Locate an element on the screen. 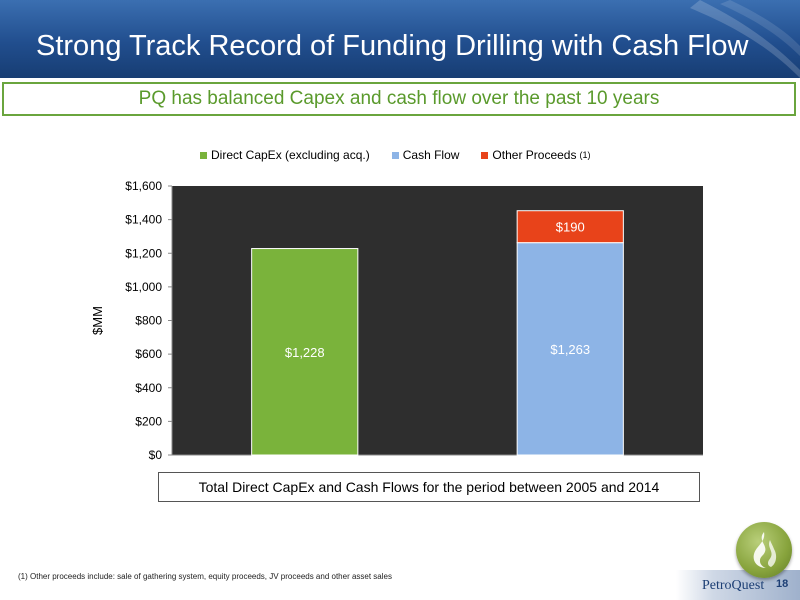  legend-item-other-proceeds: Other Proceeds (1) is located at coordinates (535, 155).